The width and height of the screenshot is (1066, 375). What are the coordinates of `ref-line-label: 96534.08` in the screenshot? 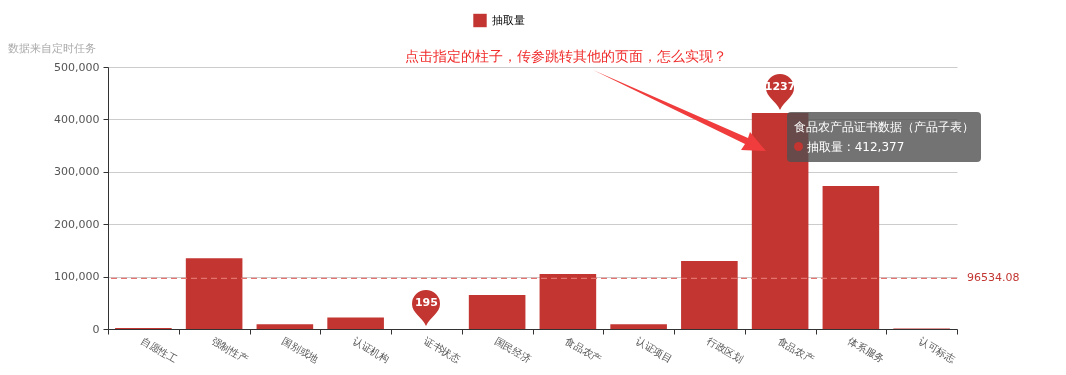 It's located at (993, 278).